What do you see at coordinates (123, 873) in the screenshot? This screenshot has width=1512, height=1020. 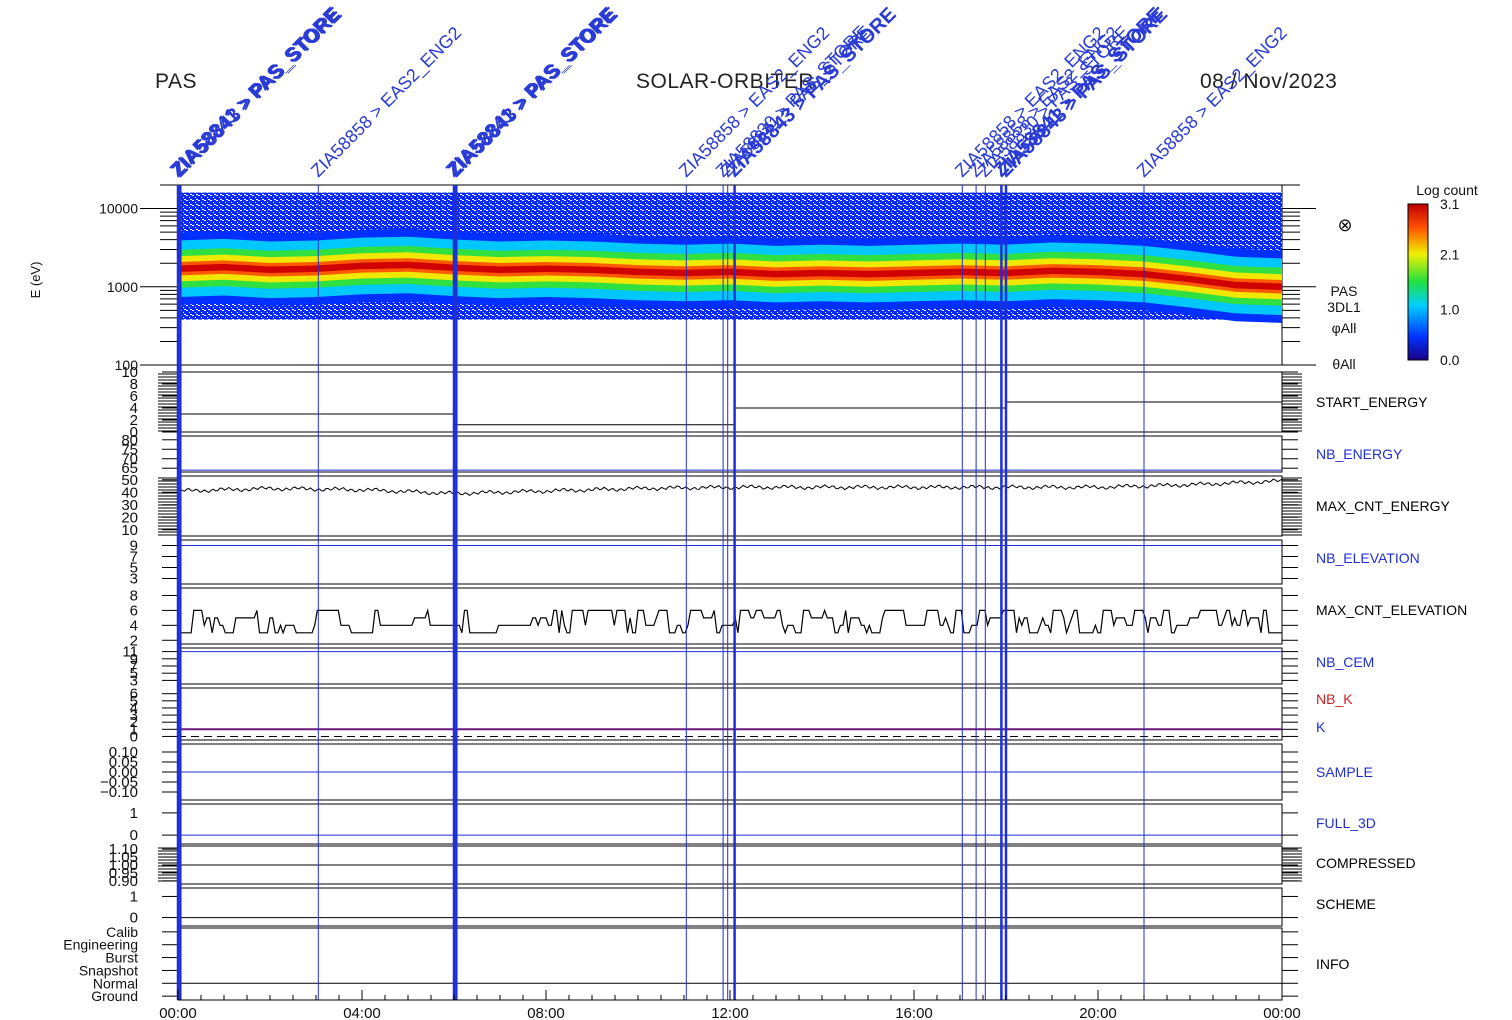 I see `panel-ytick-label: 0.95` at bounding box center [123, 873].